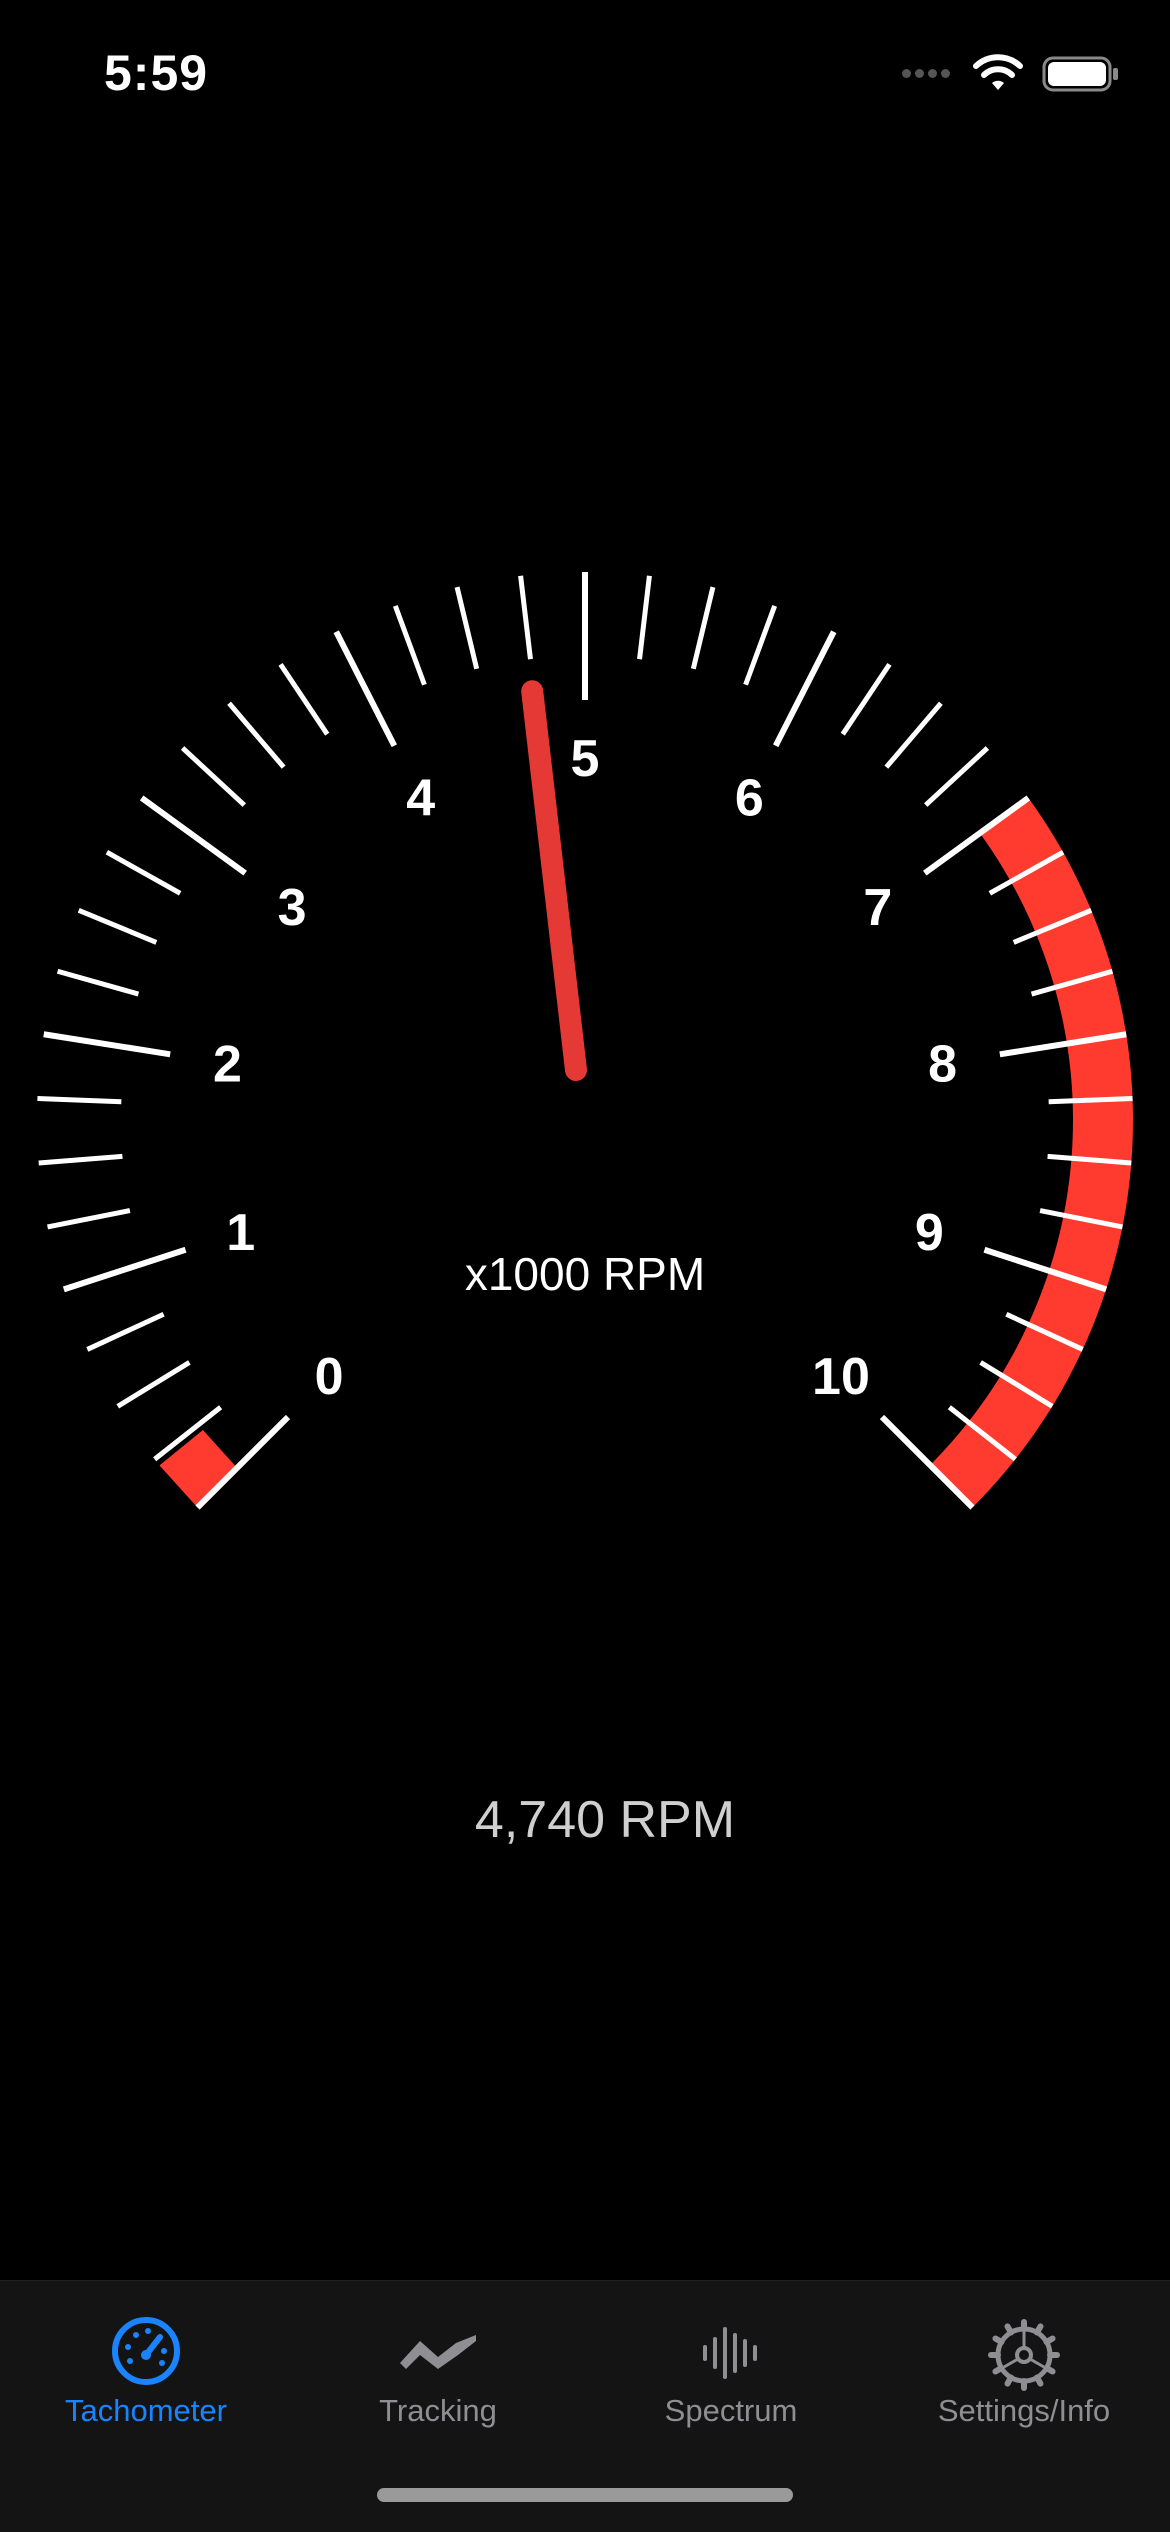  Describe the element at coordinates (438, 2410) in the screenshot. I see `tab-label-tracking: Tracking` at that location.